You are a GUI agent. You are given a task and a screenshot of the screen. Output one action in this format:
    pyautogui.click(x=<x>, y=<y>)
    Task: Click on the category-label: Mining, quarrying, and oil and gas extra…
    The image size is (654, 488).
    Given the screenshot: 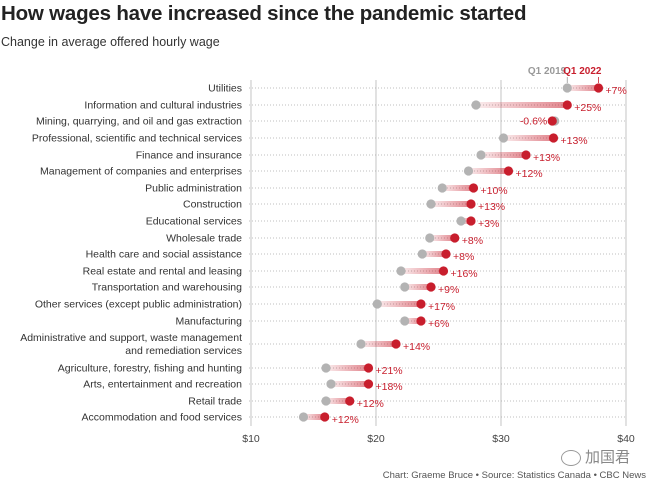 What is the action you would take?
    pyautogui.click(x=139, y=122)
    